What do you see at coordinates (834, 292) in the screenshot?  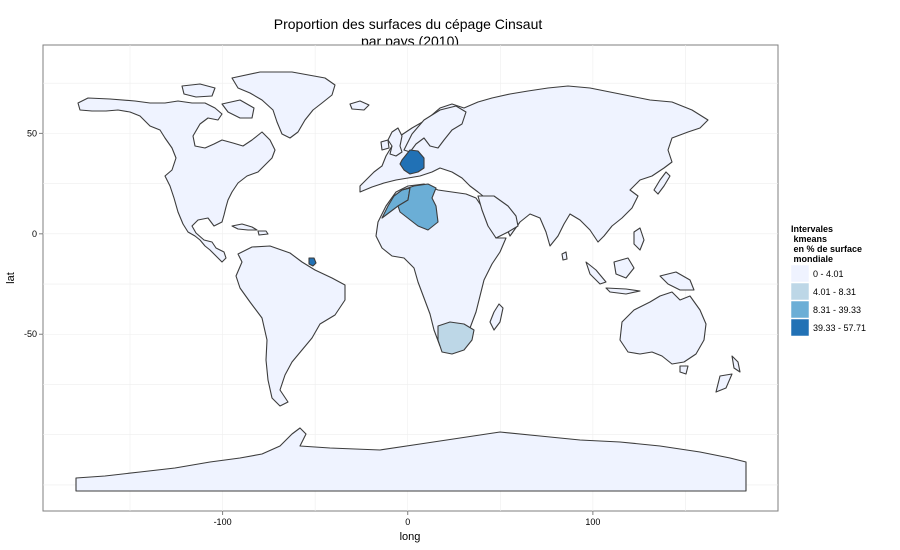 I see `legend-label: 4.01 - 8.31` at bounding box center [834, 292].